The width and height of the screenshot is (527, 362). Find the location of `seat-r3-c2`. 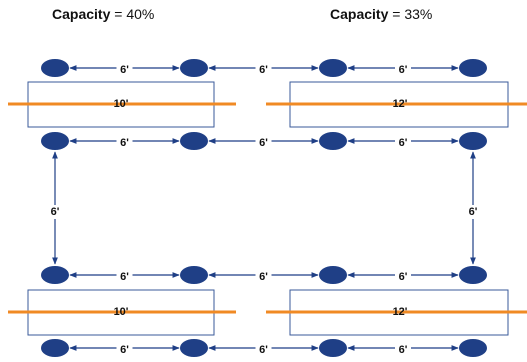

seat-r3-c2 is located at coordinates (194, 275).